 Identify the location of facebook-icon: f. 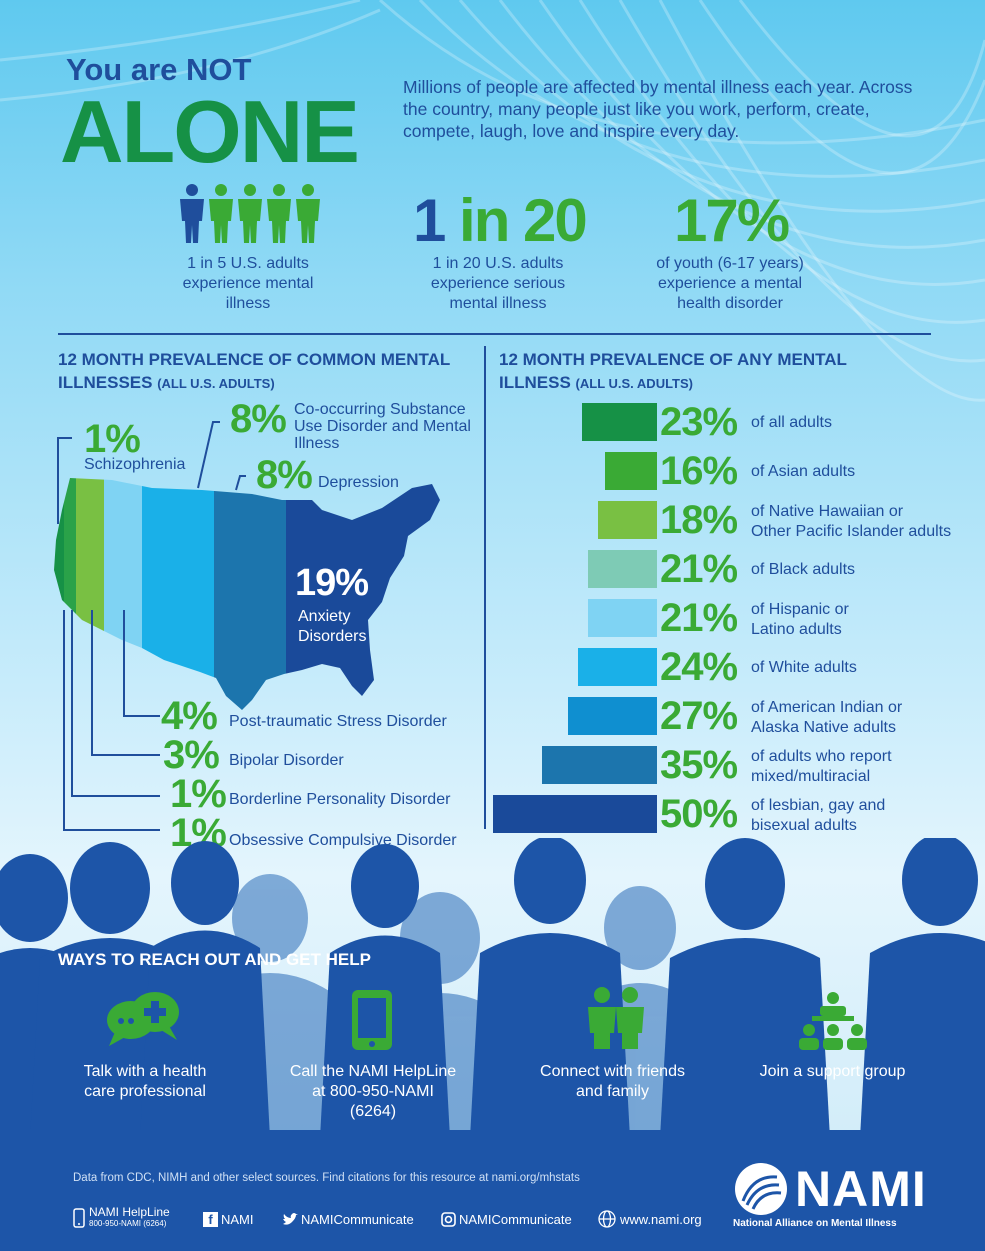
(210, 1219).